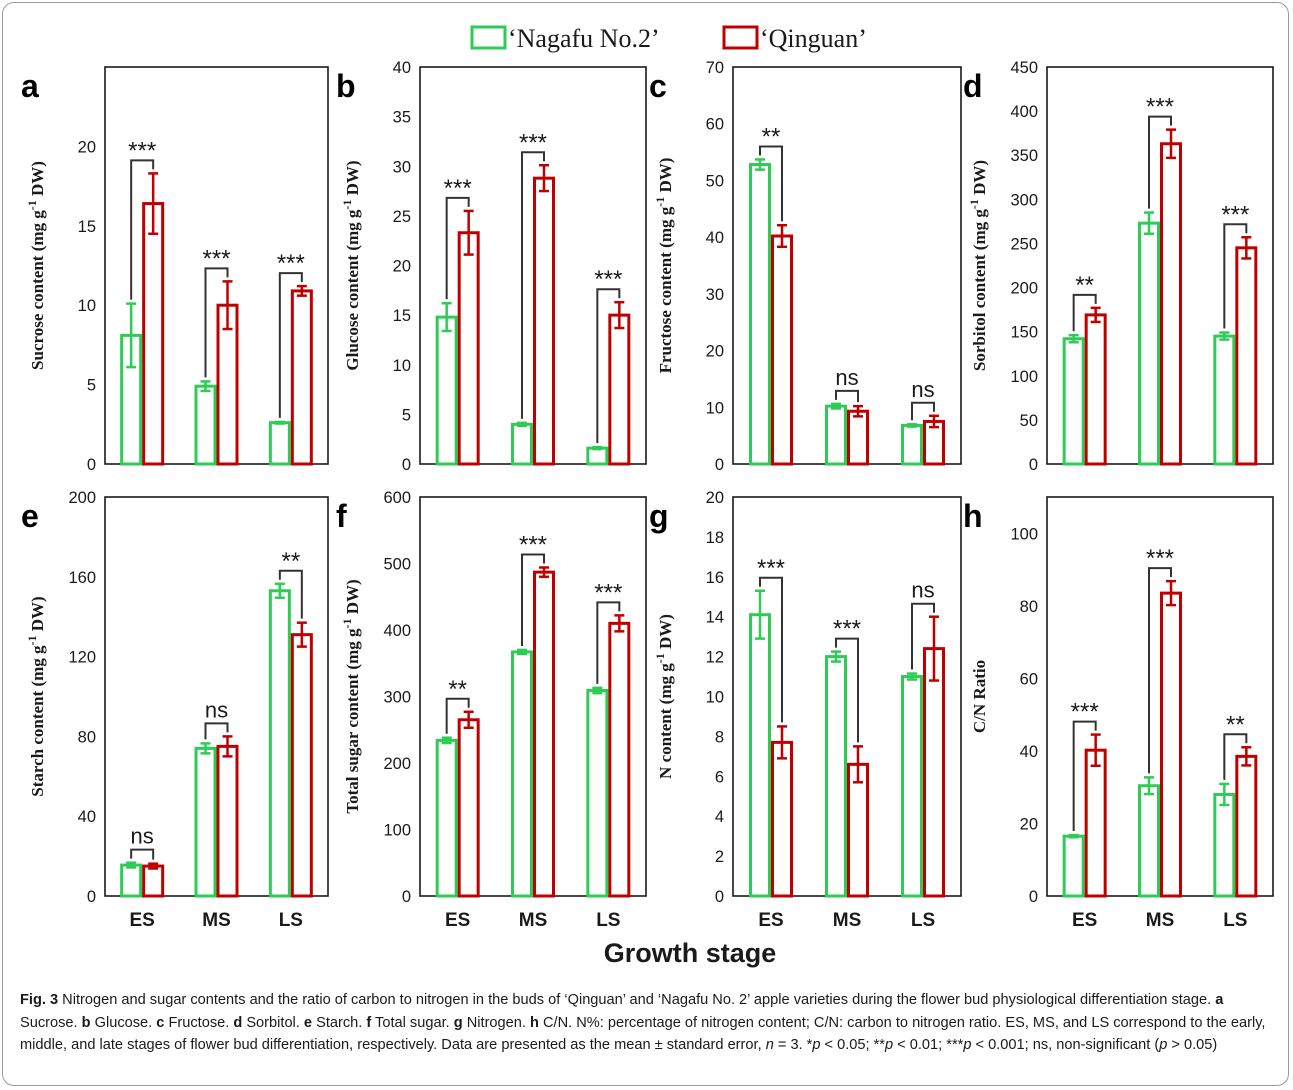 The image size is (1293, 1090). I want to click on caption-panel-text: Sorbitol., so click(273, 1022).